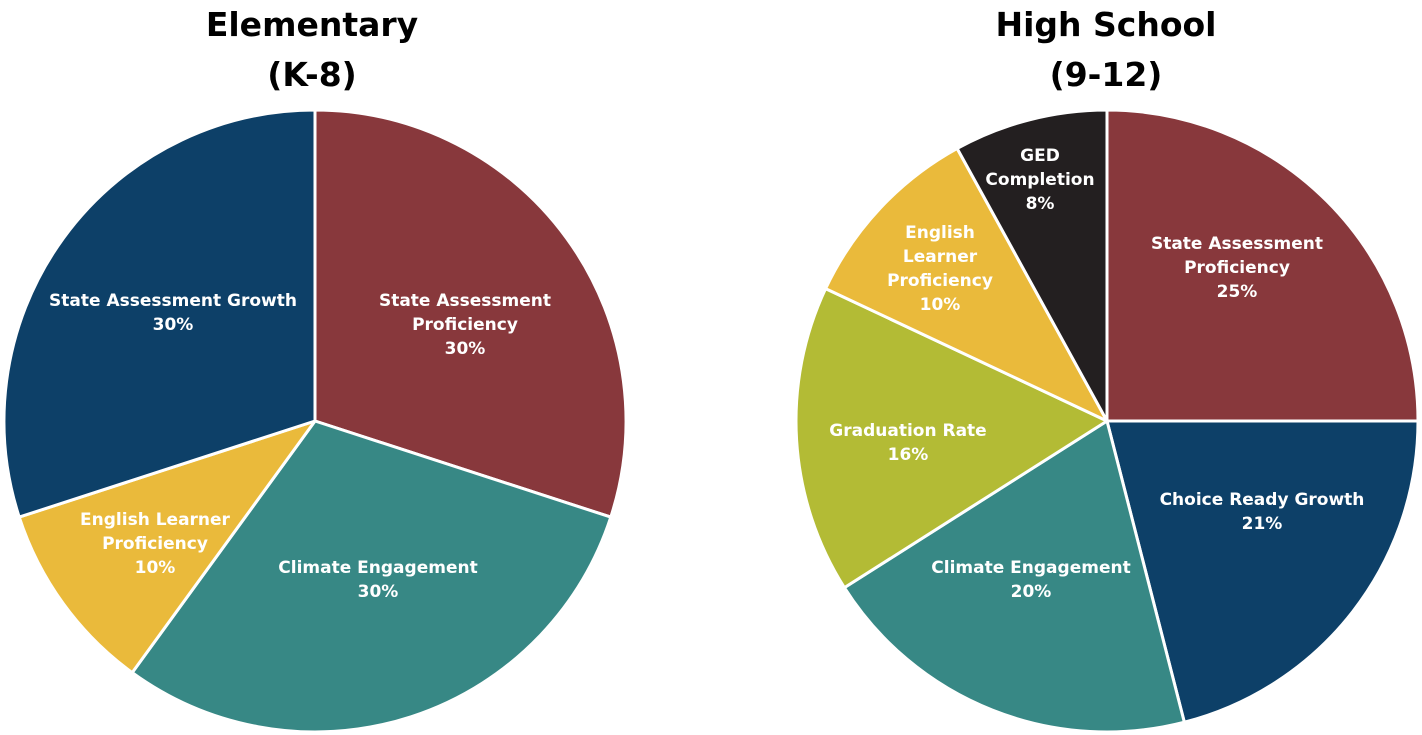 This screenshot has height=735, width=1422. Describe the element at coordinates (312, 50) in the screenshot. I see `elementary-title: Elementary (K-8)` at that location.